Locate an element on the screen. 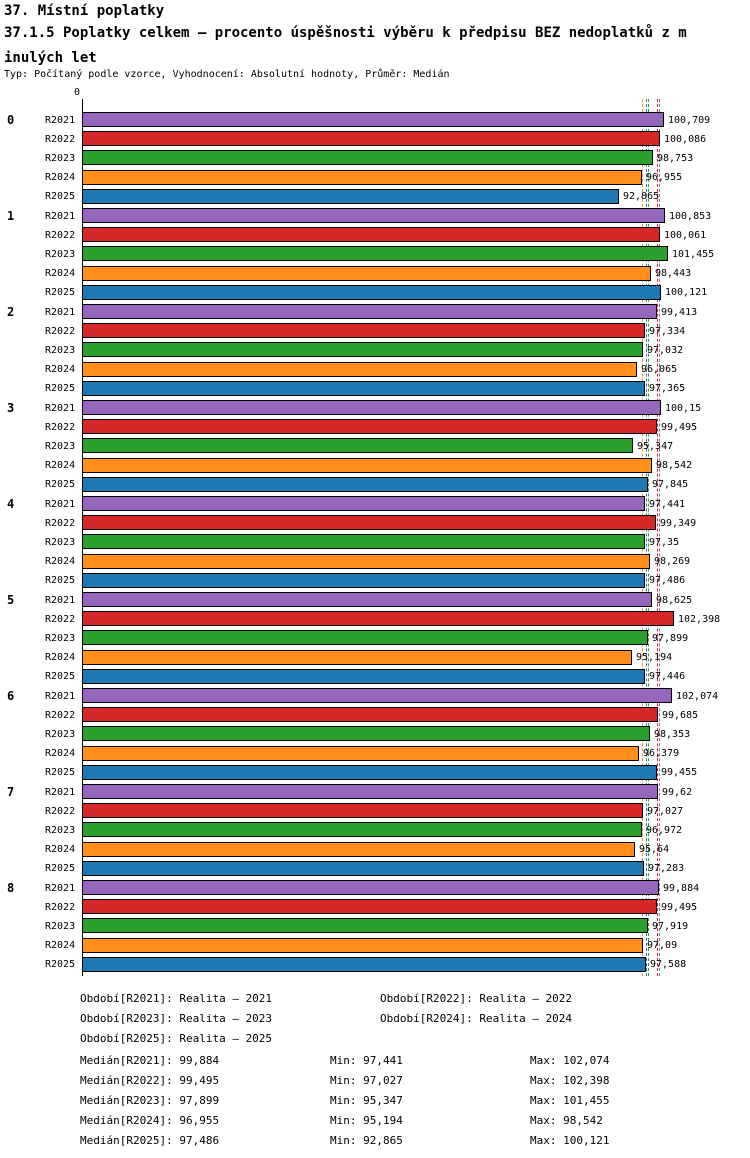 Image resolution: width=750 pixels, height=1158 pixels. chart-subtitle-line2: inulých let is located at coordinates (50, 58).